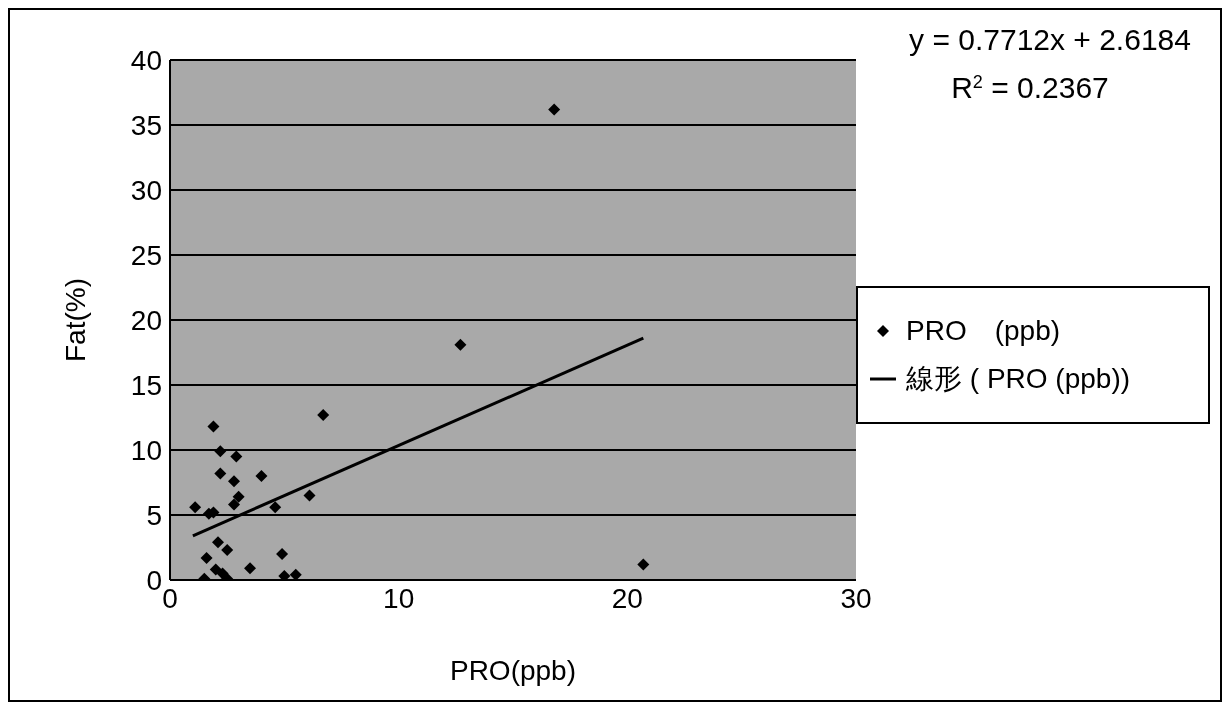  What do you see at coordinates (75, 320) in the screenshot?
I see `y-axis-title: Fat(%)` at bounding box center [75, 320].